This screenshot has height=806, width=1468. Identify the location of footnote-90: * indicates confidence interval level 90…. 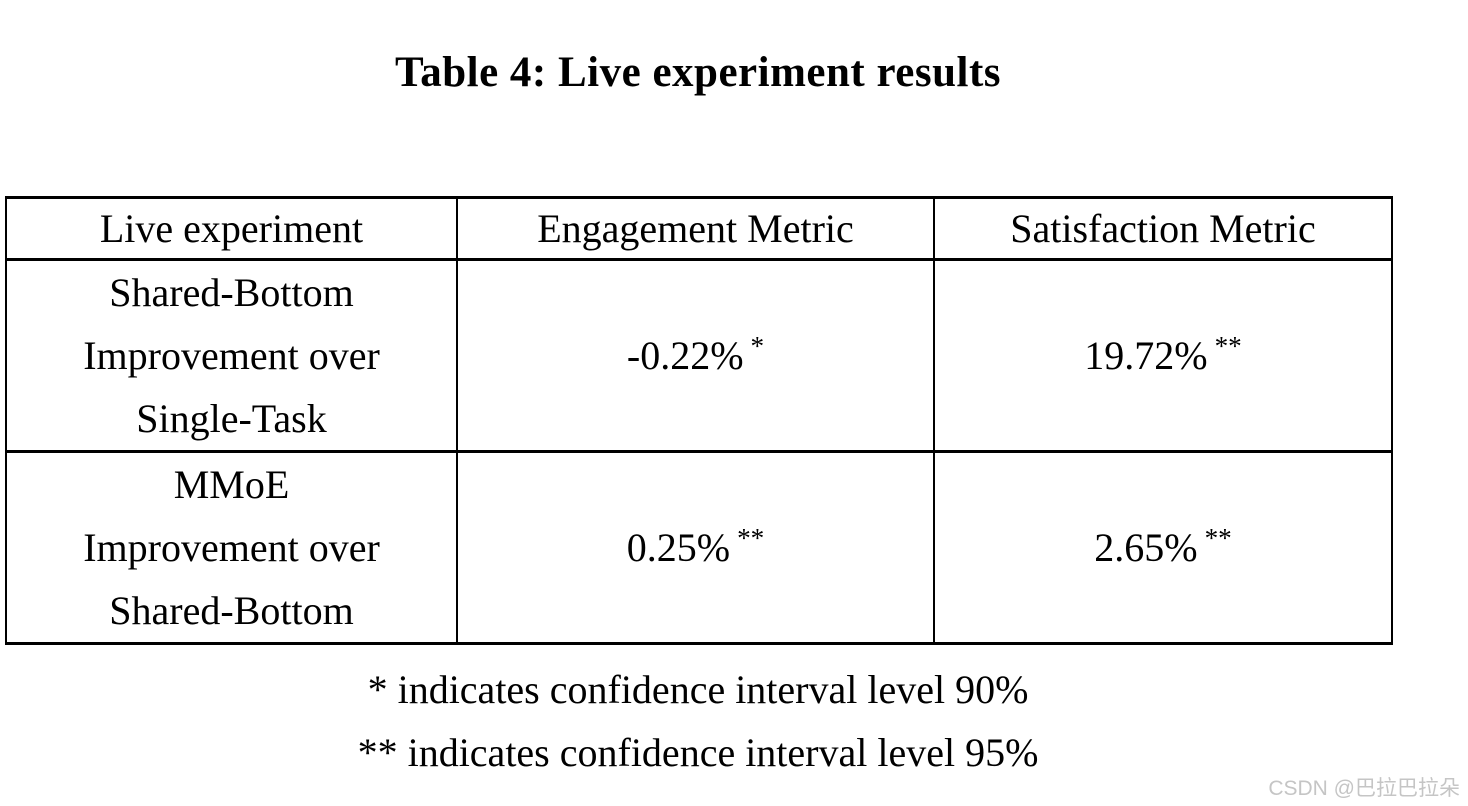
(698, 689).